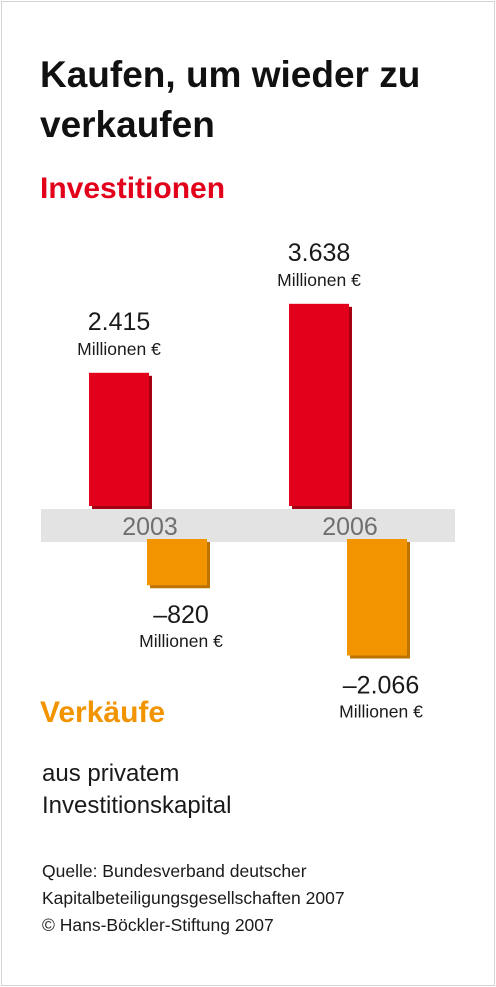 The width and height of the screenshot is (496, 987). What do you see at coordinates (181, 615) in the screenshot?
I see `value-label-verkaeufe-2003: –820` at bounding box center [181, 615].